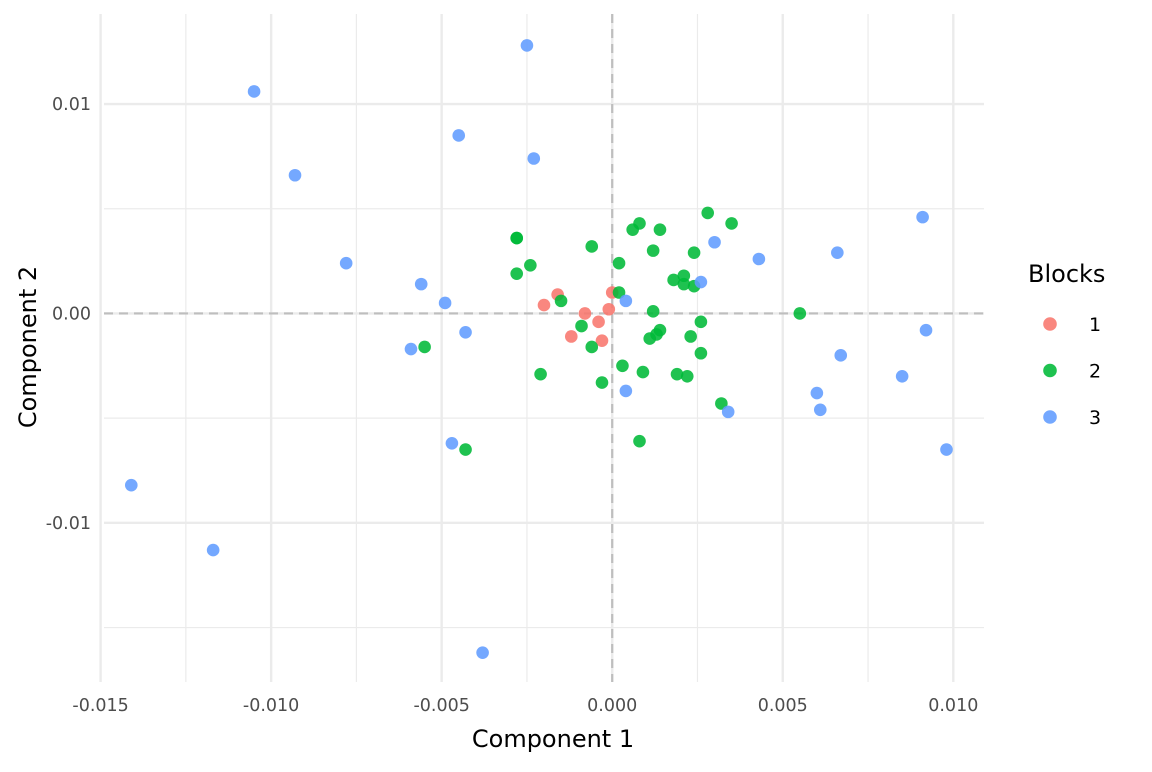 The width and height of the screenshot is (1152, 772). Describe the element at coordinates (953, 706) in the screenshot. I see `x-tick-label: 0.010` at that location.